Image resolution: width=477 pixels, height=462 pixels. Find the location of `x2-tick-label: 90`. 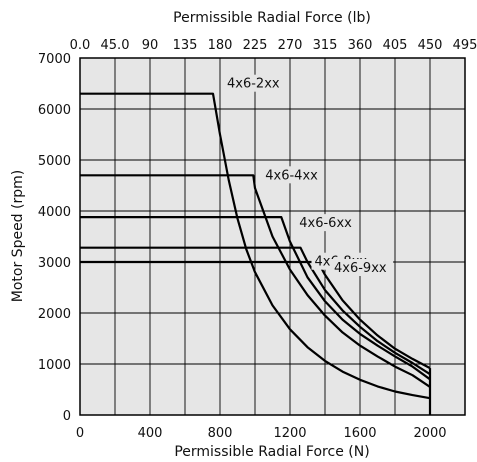

x2-tick-label: 90 is located at coordinates (150, 45).